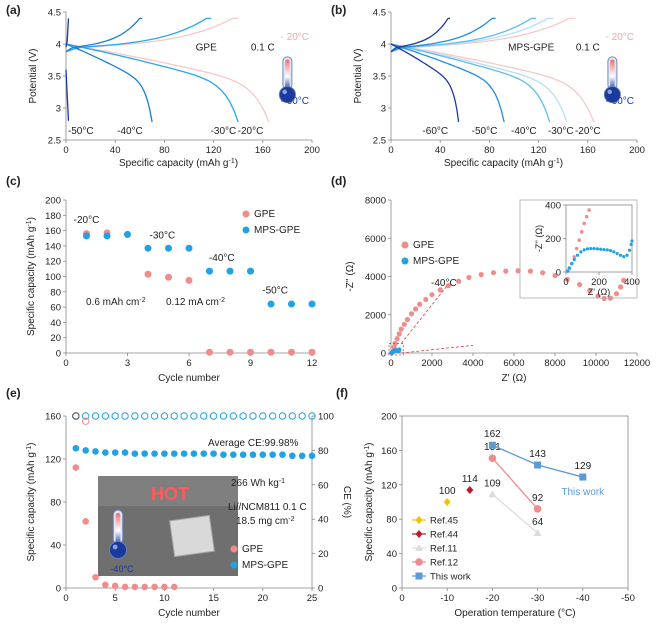 The image size is (659, 628). What do you see at coordinates (588, 131) in the screenshot?
I see `temp-label: -20°C` at bounding box center [588, 131].